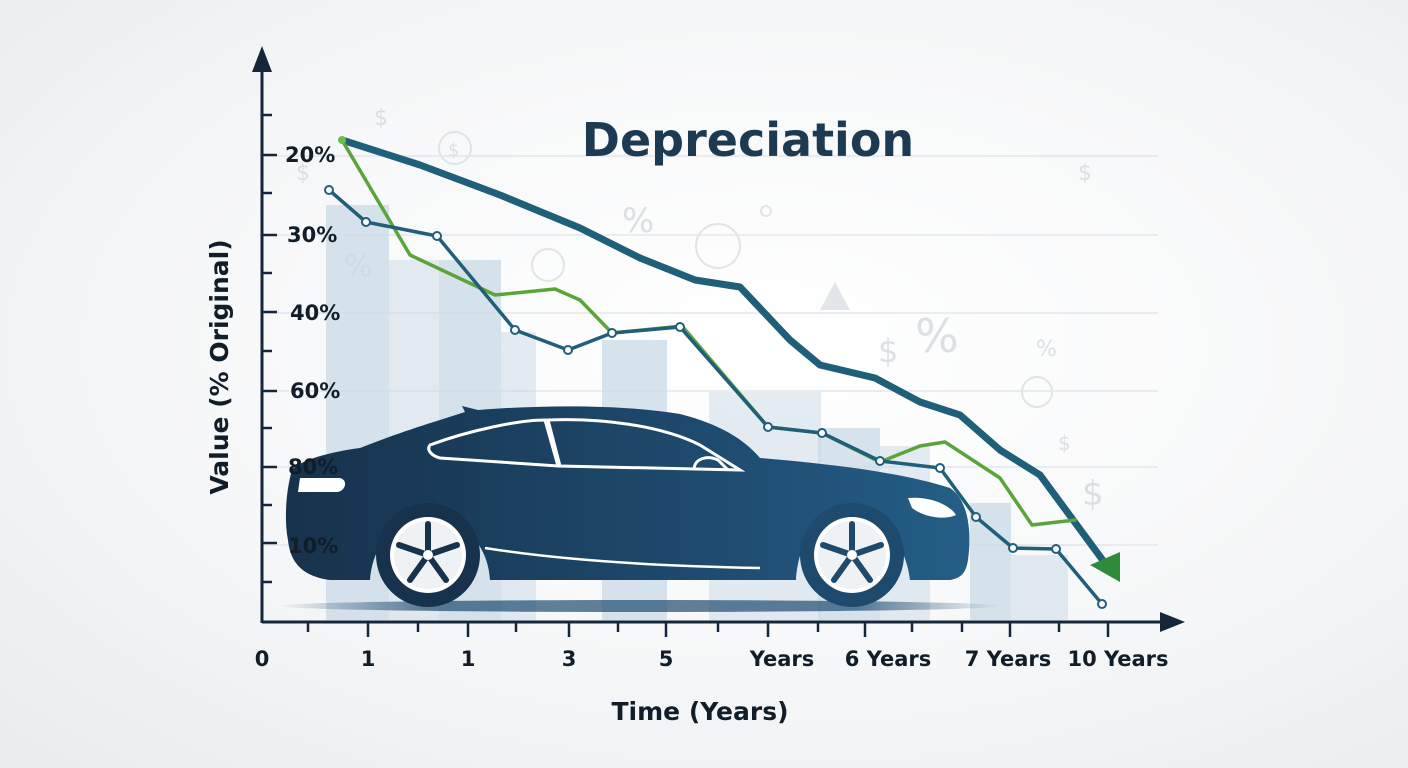 Image resolution: width=1408 pixels, height=768 pixels. I want to click on y-tick-label: 10%, so click(313, 546).